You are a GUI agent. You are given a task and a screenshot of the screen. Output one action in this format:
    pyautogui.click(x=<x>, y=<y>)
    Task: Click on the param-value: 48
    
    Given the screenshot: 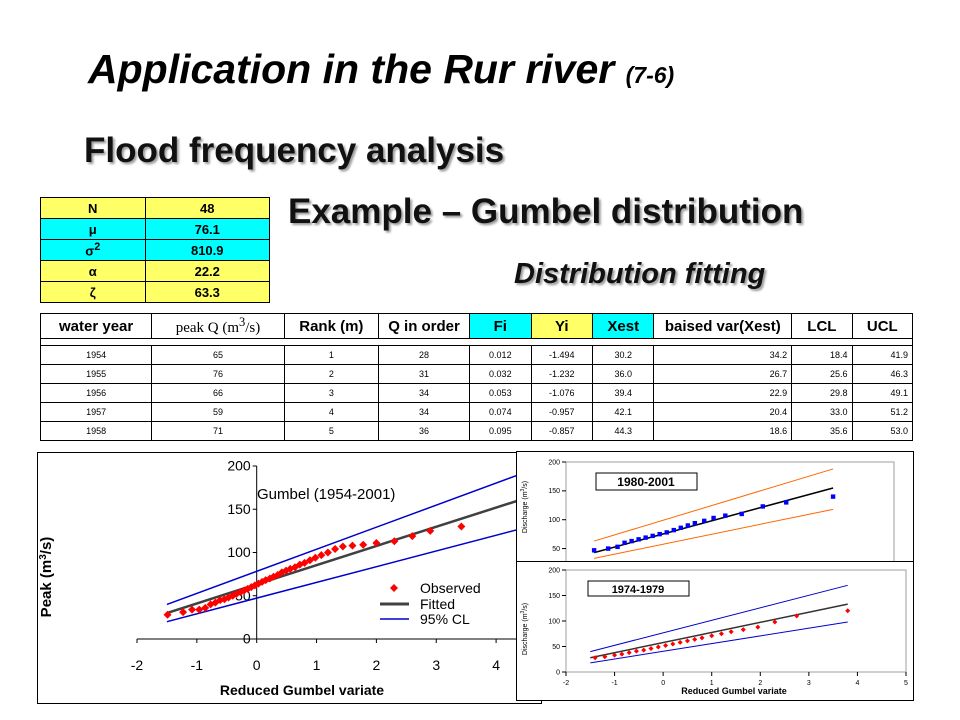 What is the action you would take?
    pyautogui.click(x=207, y=208)
    